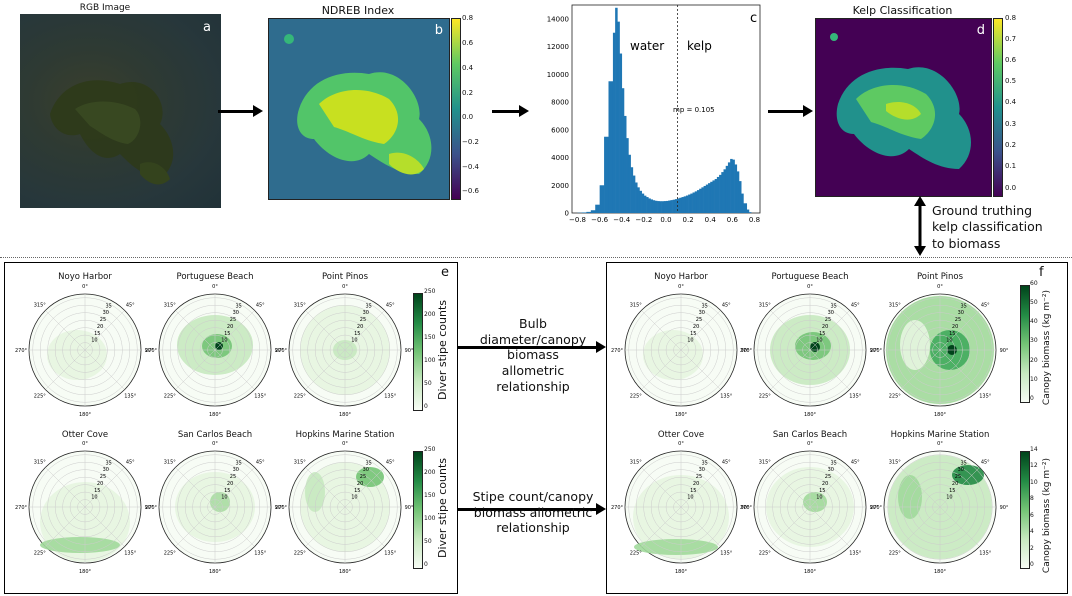 This screenshot has height=596, width=1072. I want to click on f-cb1-tick: 0, so click(1032, 398).